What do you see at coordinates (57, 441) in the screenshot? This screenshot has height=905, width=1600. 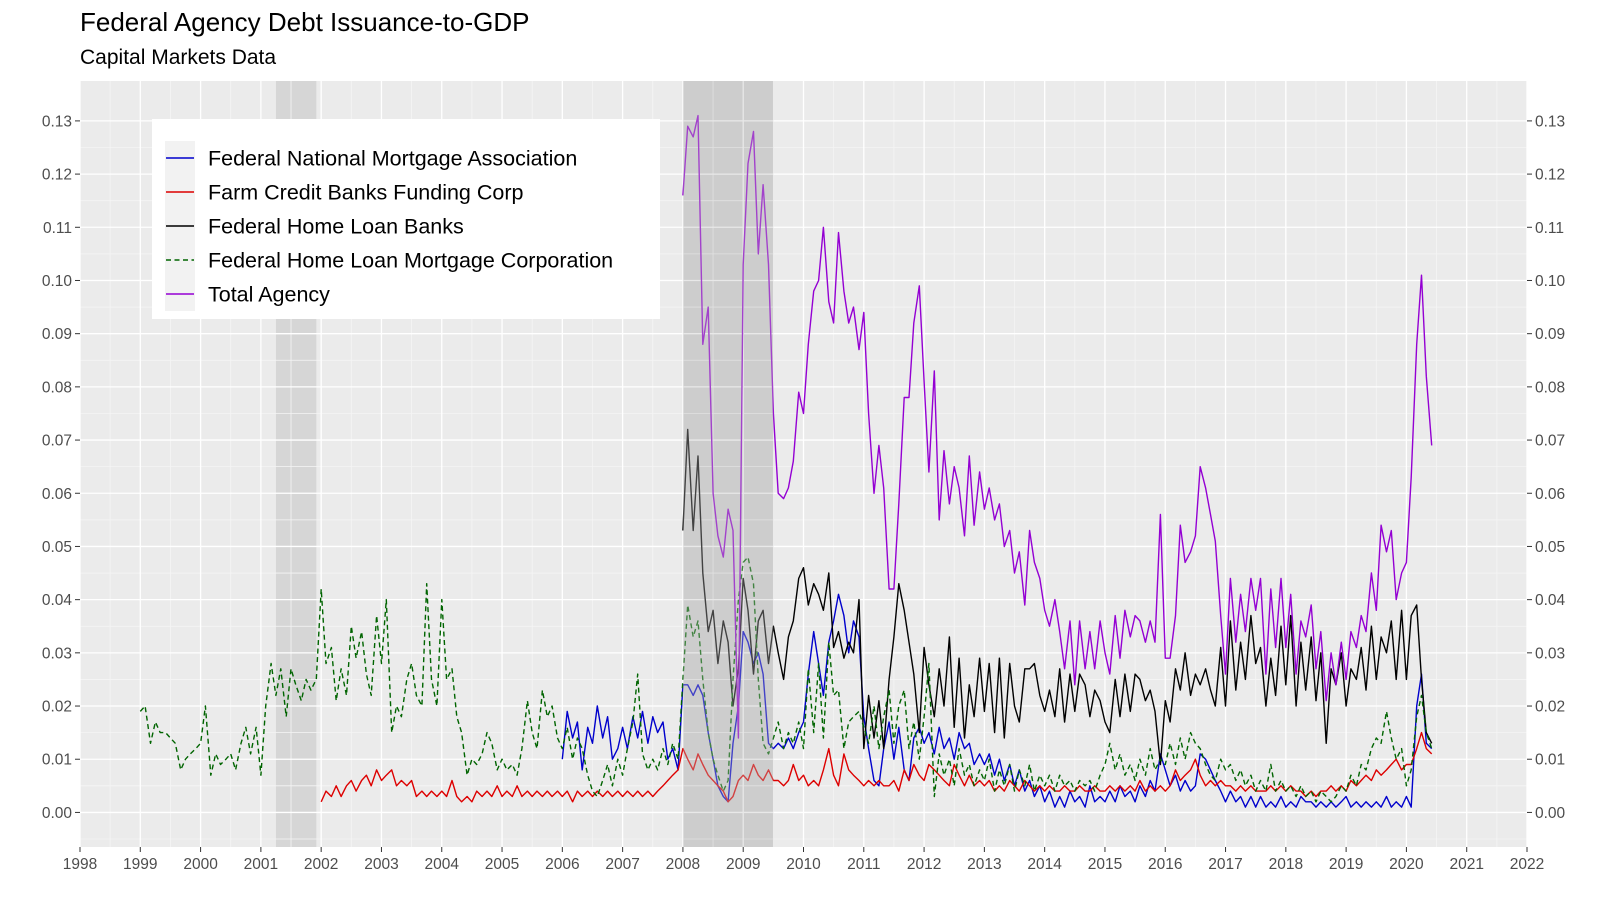 I see `y-tick-label-left: 0.07` at bounding box center [57, 441].